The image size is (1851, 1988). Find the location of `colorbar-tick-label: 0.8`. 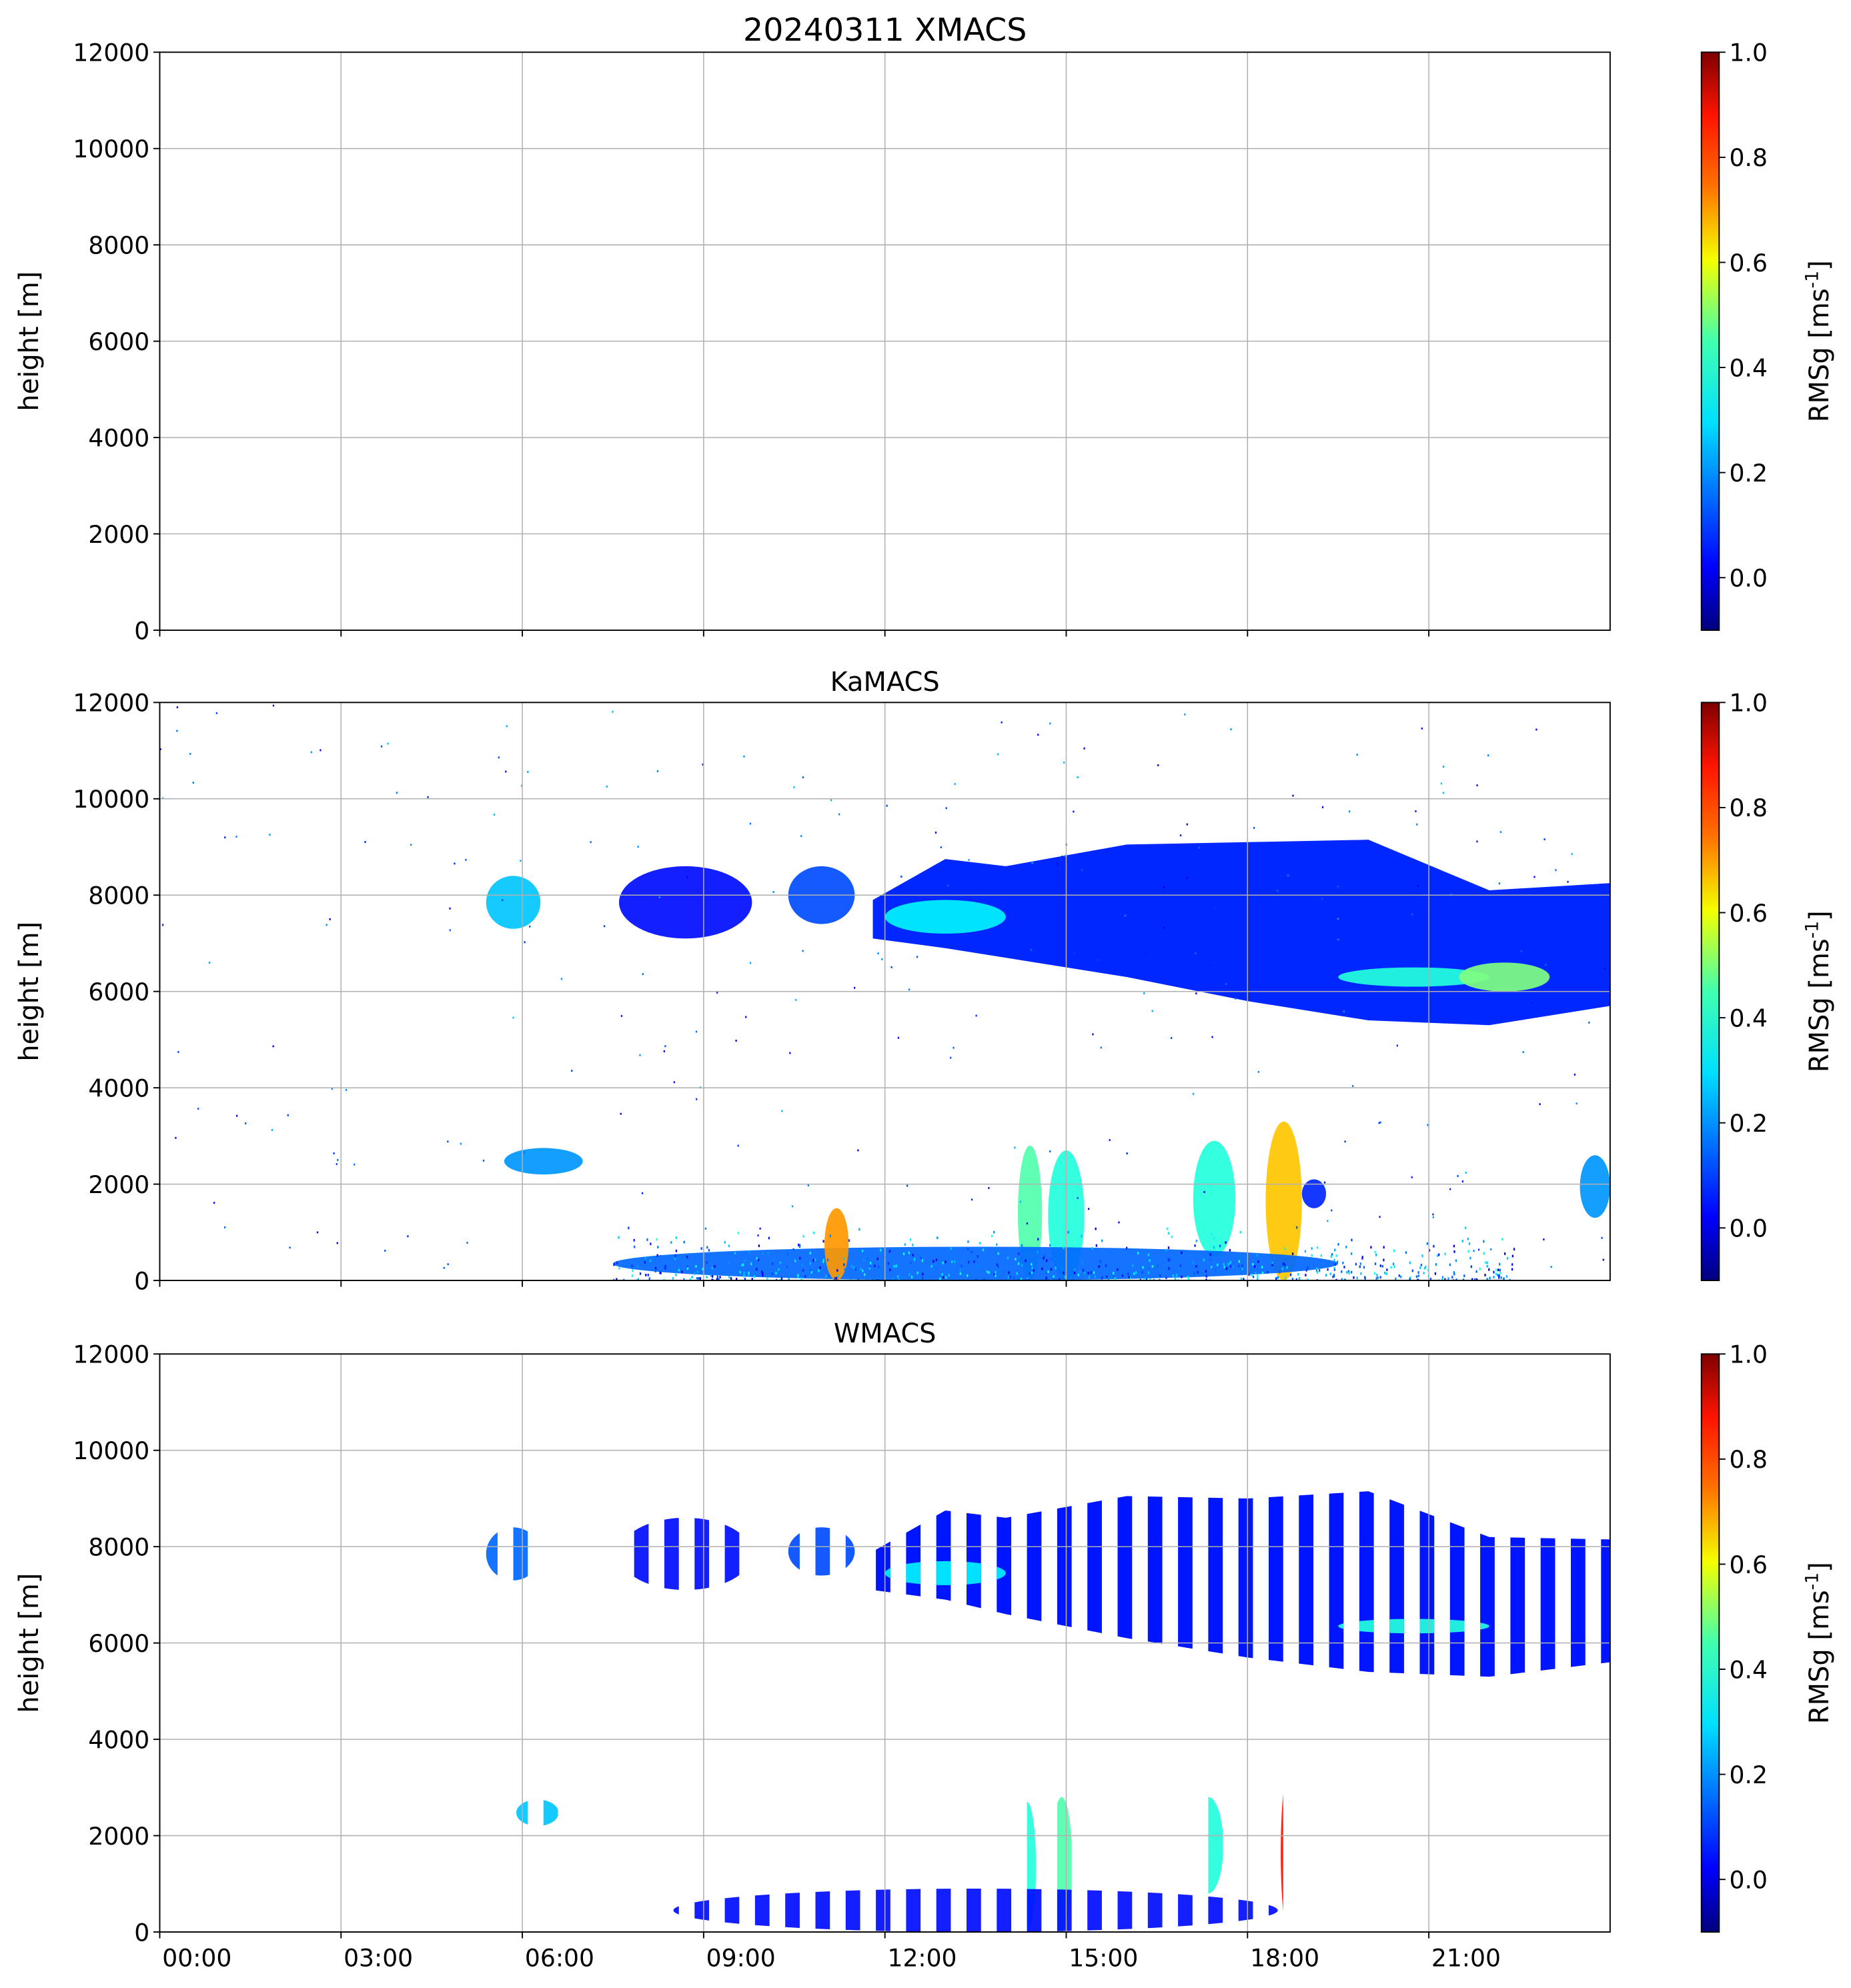

colorbar-tick-label: 0.8 is located at coordinates (1749, 808).